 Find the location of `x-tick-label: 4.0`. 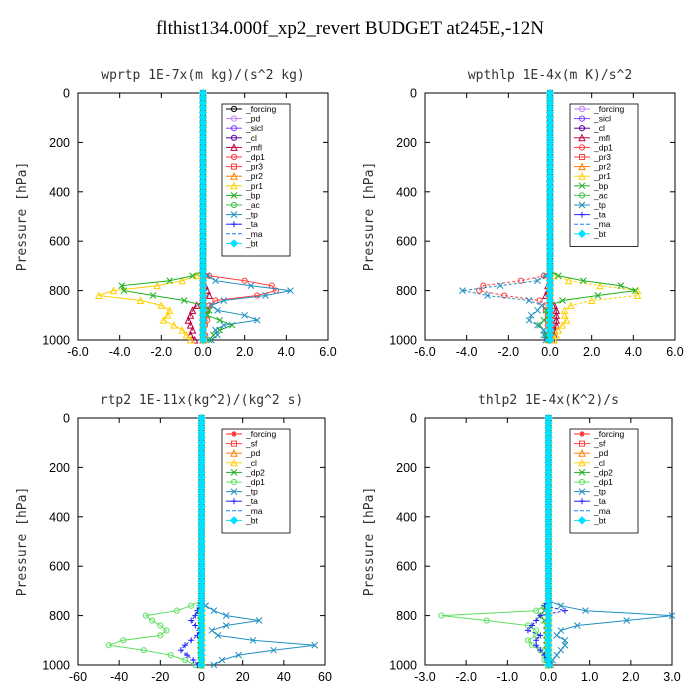

x-tick-label: 4.0 is located at coordinates (633, 352).